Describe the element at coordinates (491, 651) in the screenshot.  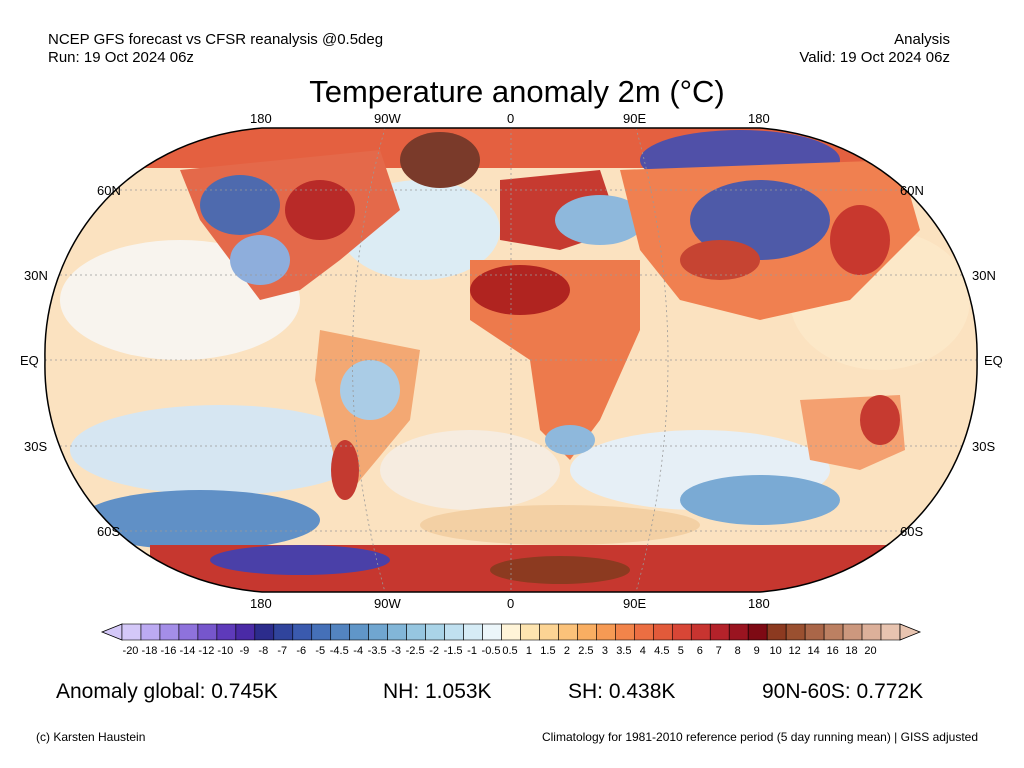
I see `colorbar-tick-label: -0.5` at that location.